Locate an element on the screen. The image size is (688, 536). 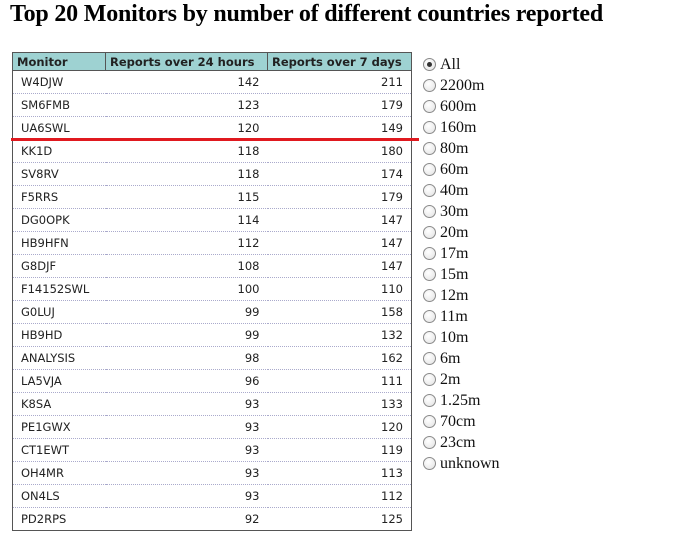
cell-reports-24h: 98 is located at coordinates (186, 358).